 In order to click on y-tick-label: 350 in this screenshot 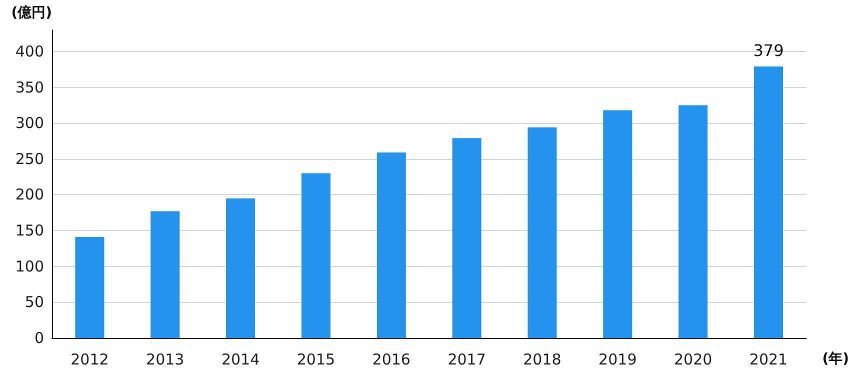, I will do `click(29, 87)`.